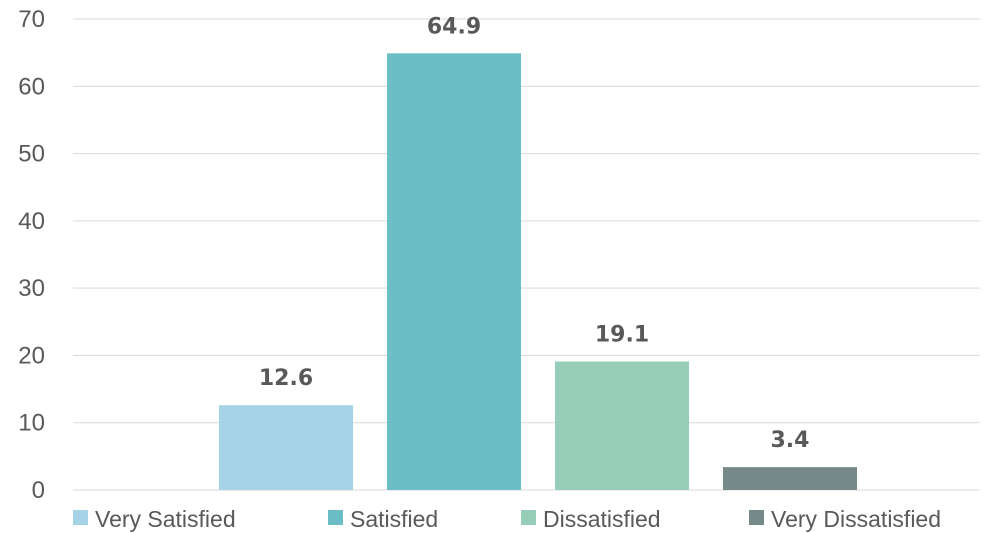  What do you see at coordinates (394, 519) in the screenshot?
I see `legend-label: Satisfied` at bounding box center [394, 519].